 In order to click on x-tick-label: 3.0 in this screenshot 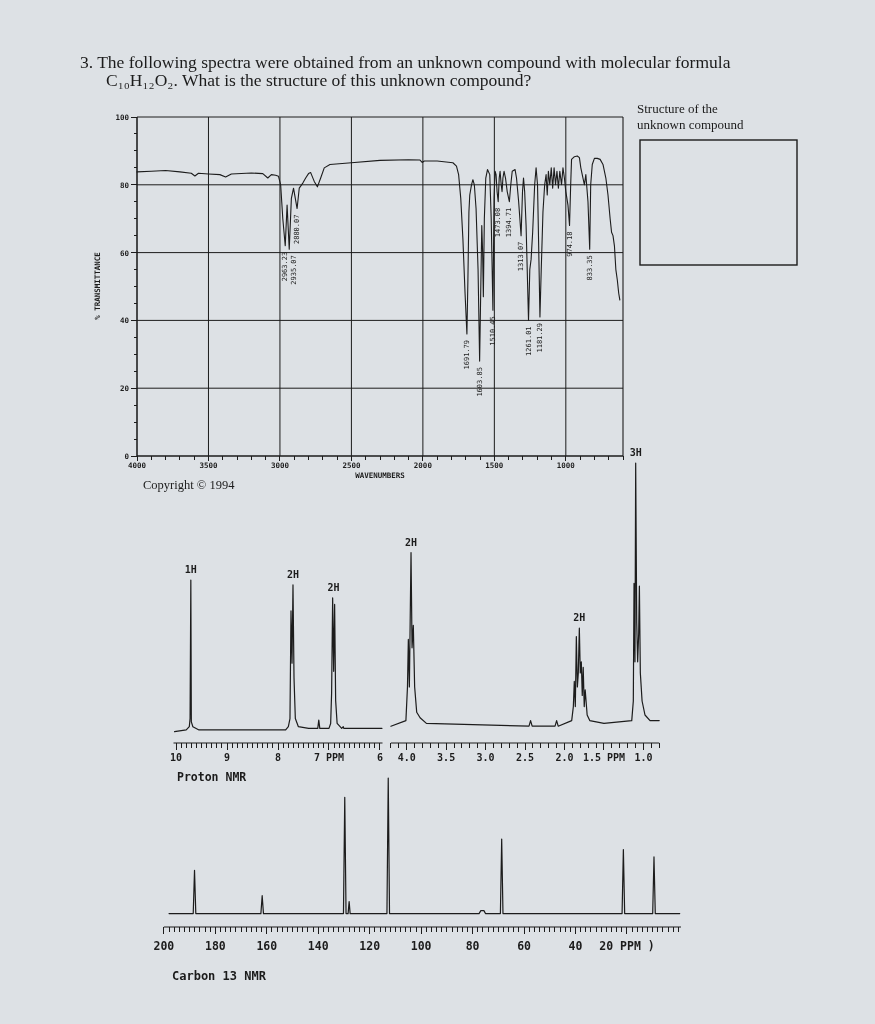, I will do `click(485, 757)`.